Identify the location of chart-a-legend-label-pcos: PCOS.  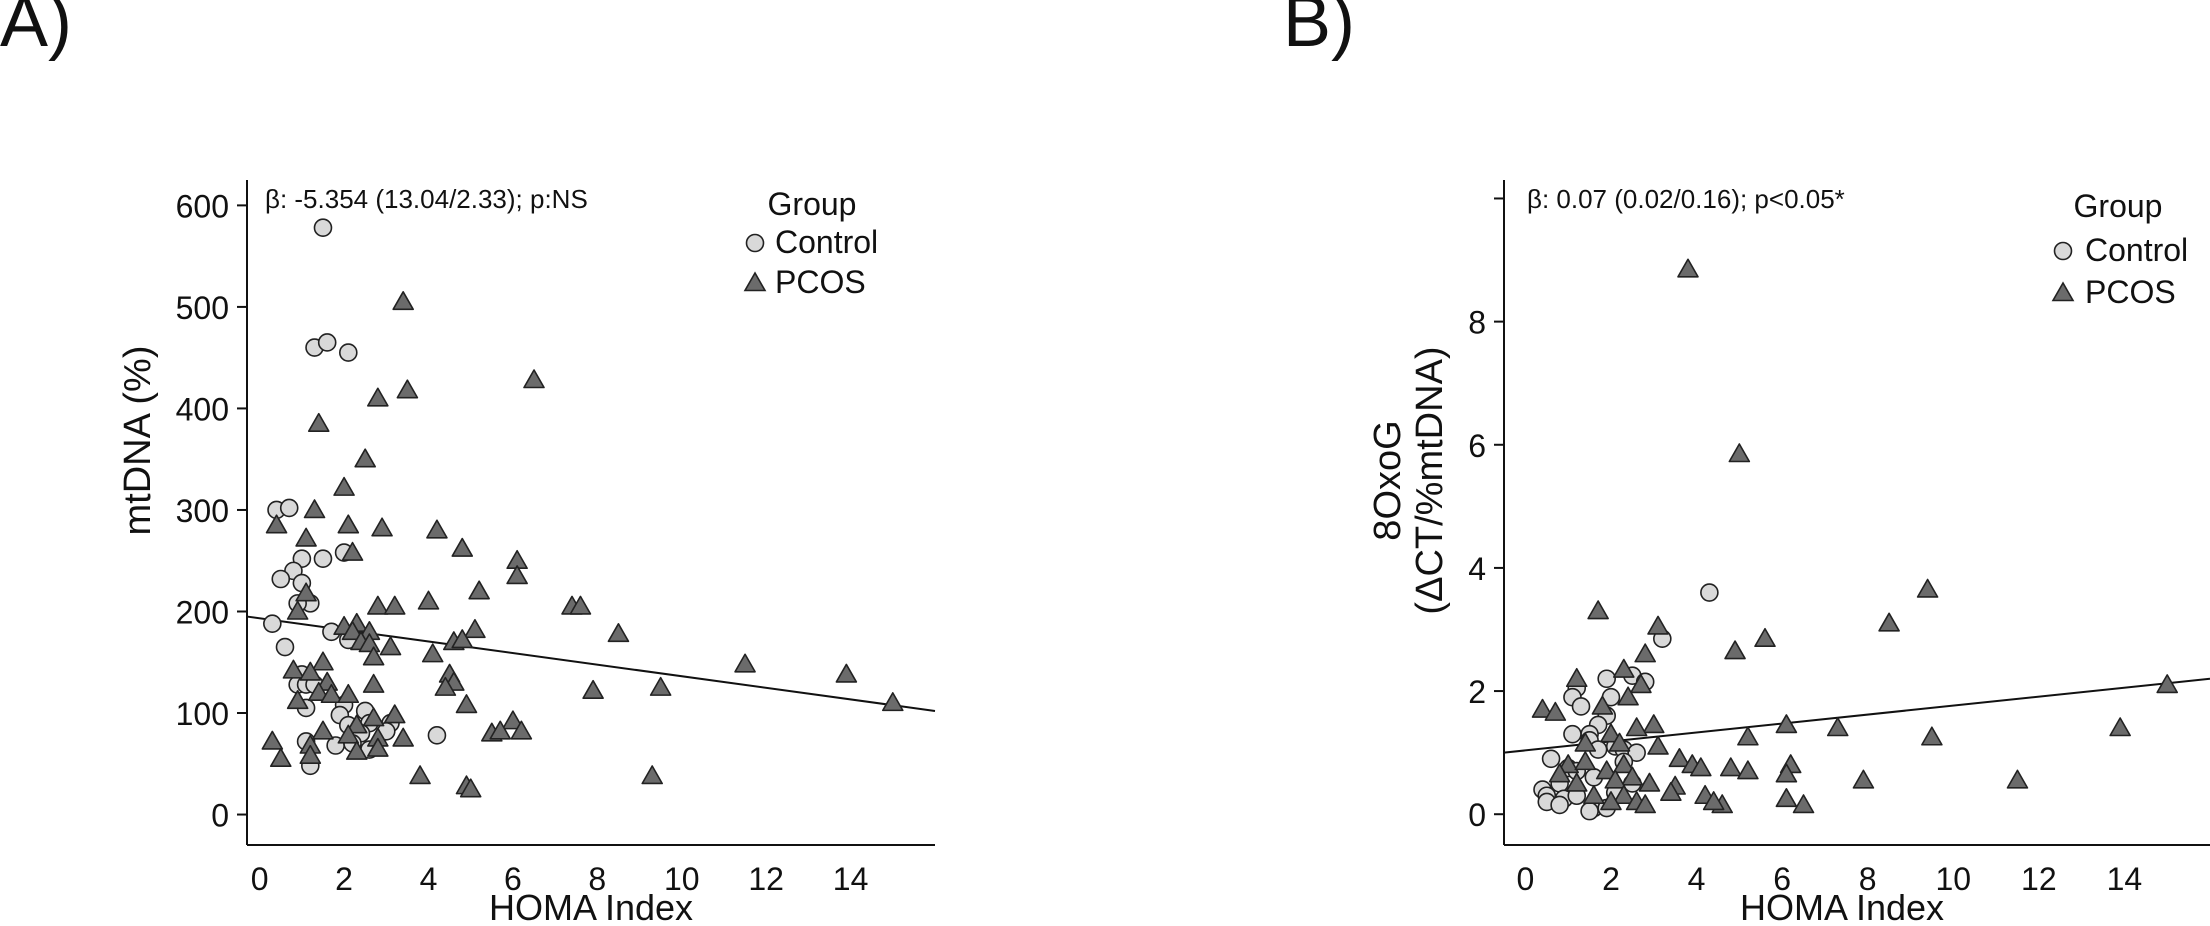
(820, 282).